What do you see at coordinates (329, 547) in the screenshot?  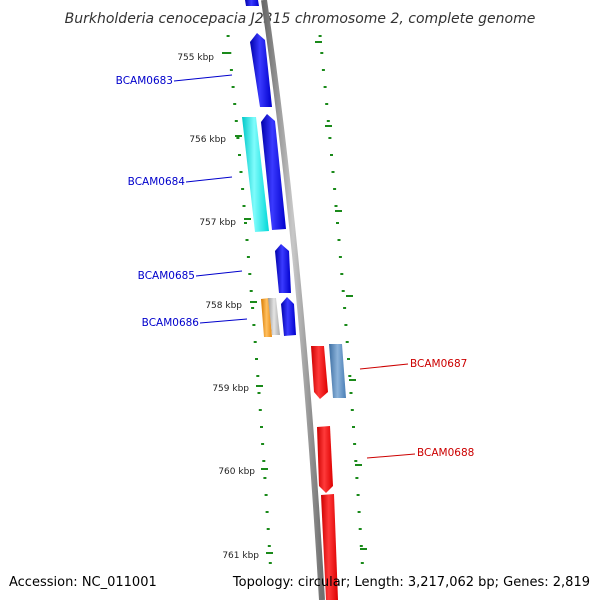 I see `gene-bcam0689-arrow` at bounding box center [329, 547].